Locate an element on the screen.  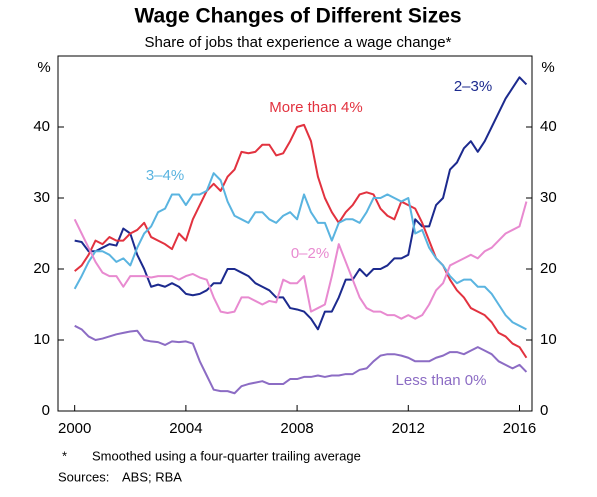
x-tick-label: 2008 is located at coordinates (296, 428).